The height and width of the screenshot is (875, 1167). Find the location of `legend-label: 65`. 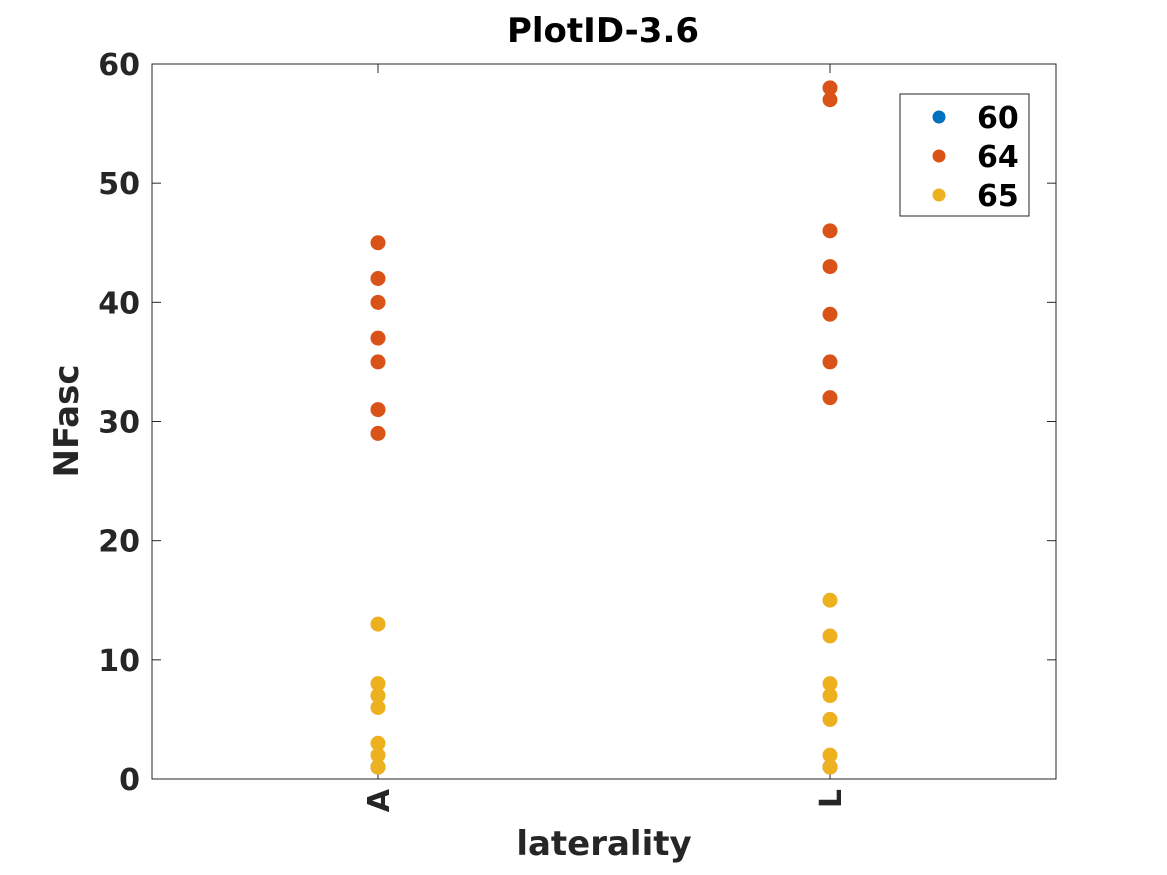

legend-label: 65 is located at coordinates (998, 196).